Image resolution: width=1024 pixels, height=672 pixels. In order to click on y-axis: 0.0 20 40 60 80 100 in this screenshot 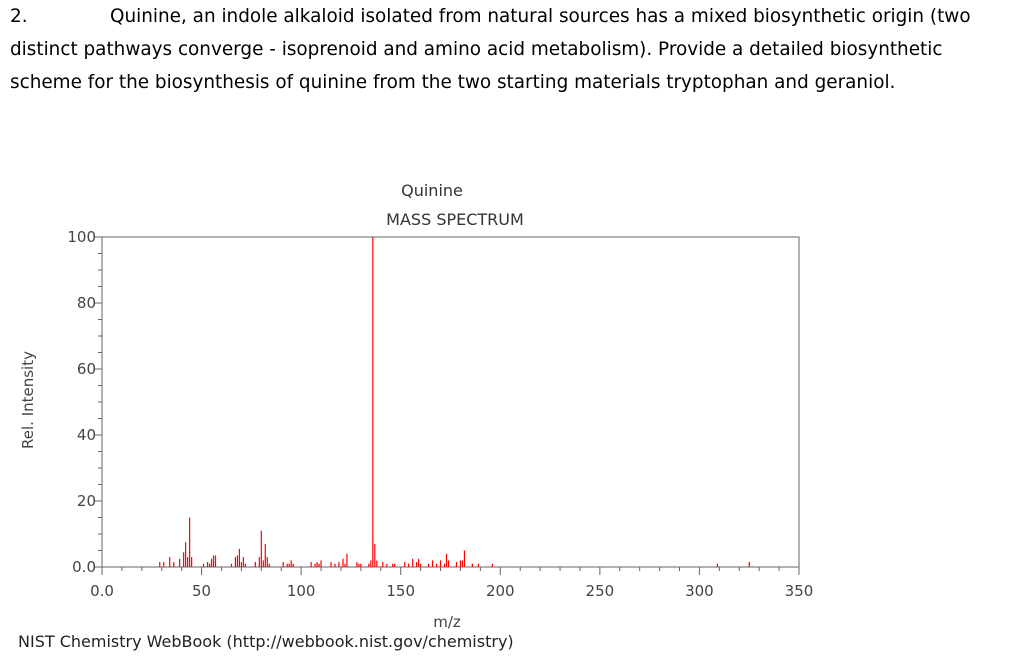, I will do `click(84, 402)`.